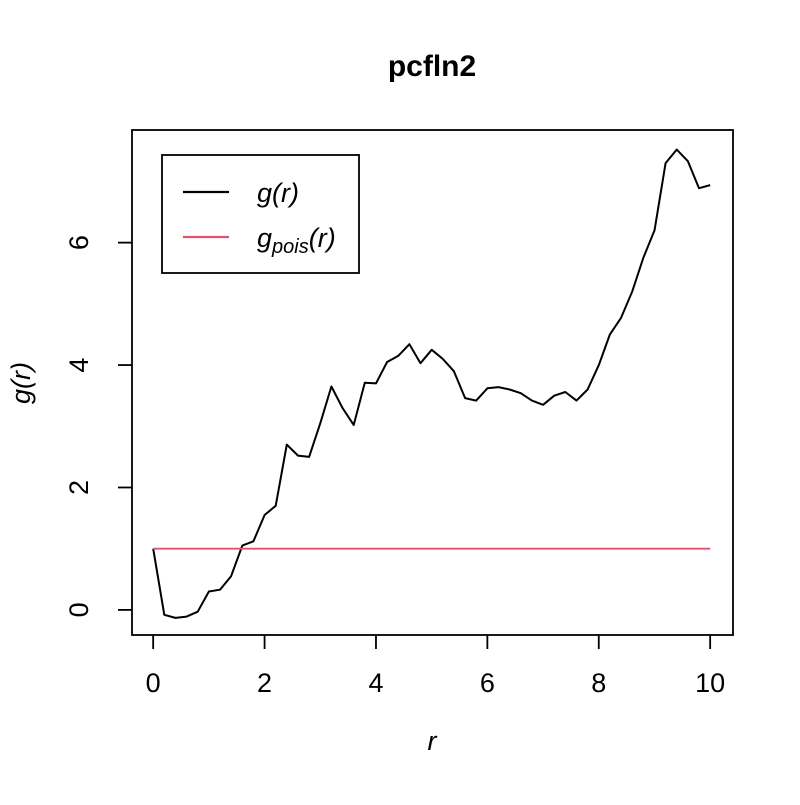 The height and width of the screenshot is (805, 800). Describe the element at coordinates (98, 426) in the screenshot. I see `y-axis-ticks: 0 2 4 6` at that location.